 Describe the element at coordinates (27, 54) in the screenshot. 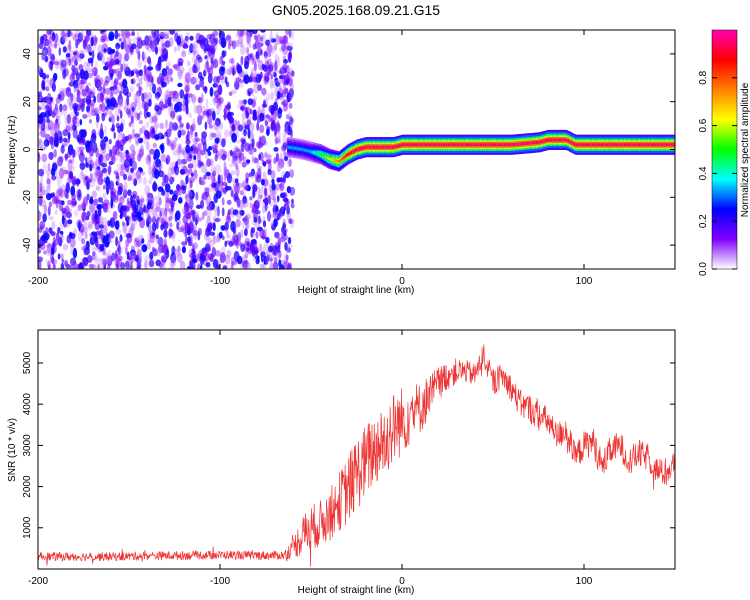

I see `spectrogram-y-tick-label: 40` at that location.